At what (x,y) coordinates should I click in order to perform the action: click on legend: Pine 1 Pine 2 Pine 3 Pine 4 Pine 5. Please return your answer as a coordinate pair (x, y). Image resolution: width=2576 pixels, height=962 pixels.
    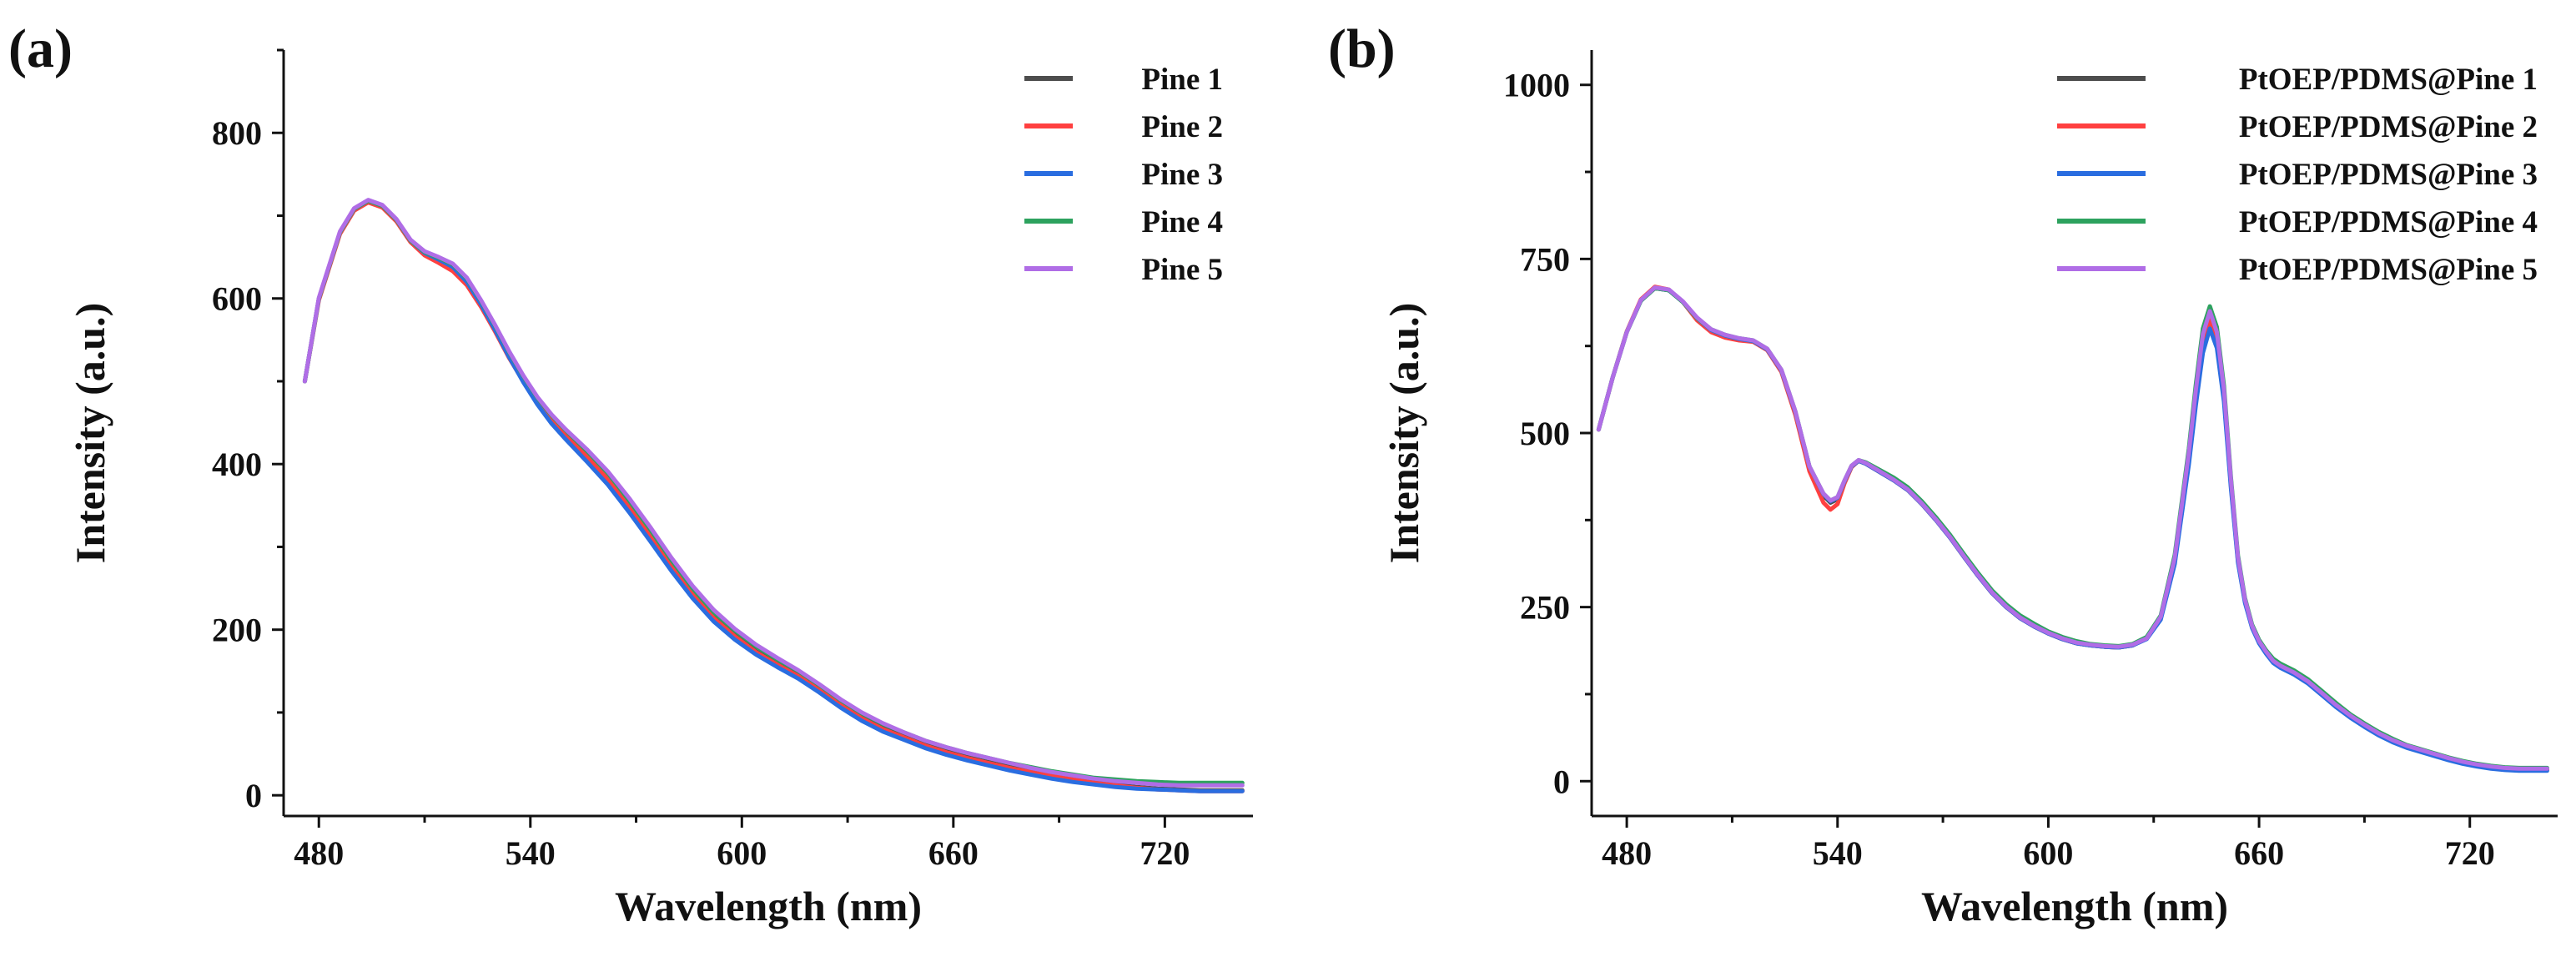
    Looking at the image, I should click on (1123, 175).